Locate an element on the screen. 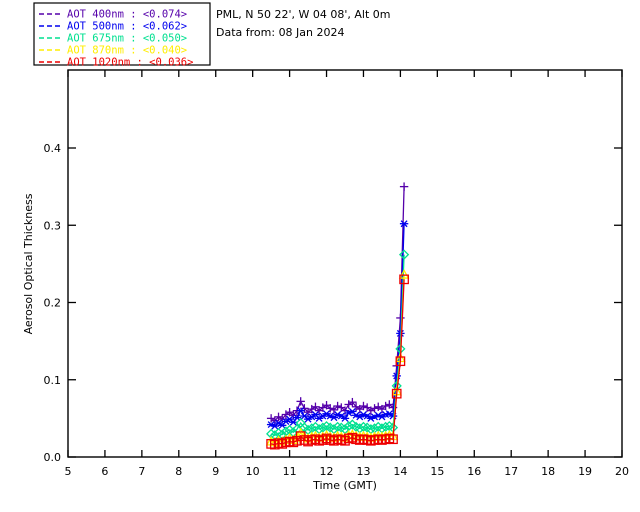 The height and width of the screenshot is (512, 640). series-aot-400nm is located at coordinates (337, 303).